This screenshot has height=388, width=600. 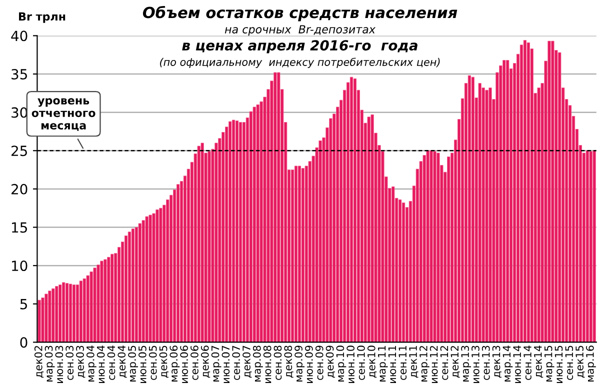 What do you see at coordinates (64, 114) in the screenshot?
I see `ref-line-label: уровень отчетного месяца` at bounding box center [64, 114].